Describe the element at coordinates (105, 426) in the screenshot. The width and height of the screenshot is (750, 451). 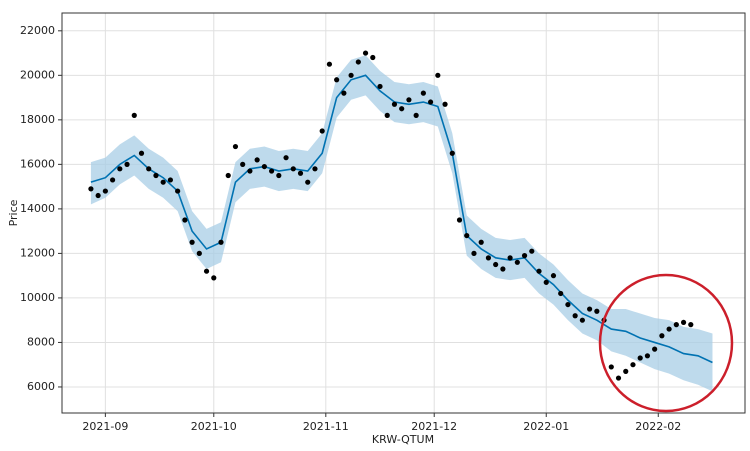
I see `x-tick-label: 2021-09` at that location.